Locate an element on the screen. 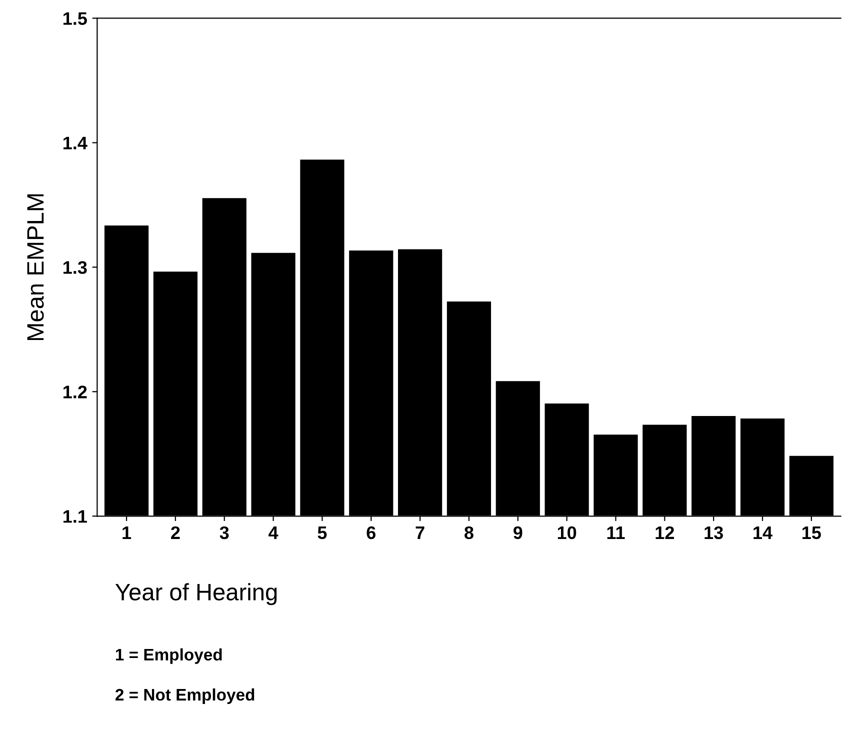 The height and width of the screenshot is (729, 845). x-tick-label: 12 is located at coordinates (665, 532).